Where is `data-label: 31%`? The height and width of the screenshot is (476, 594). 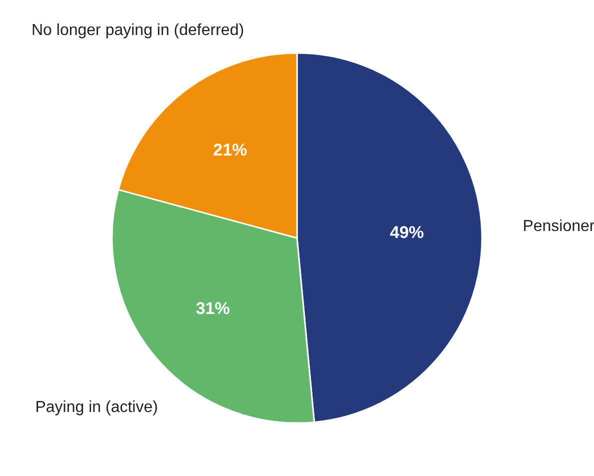 data-label: 31% is located at coordinates (213, 308).